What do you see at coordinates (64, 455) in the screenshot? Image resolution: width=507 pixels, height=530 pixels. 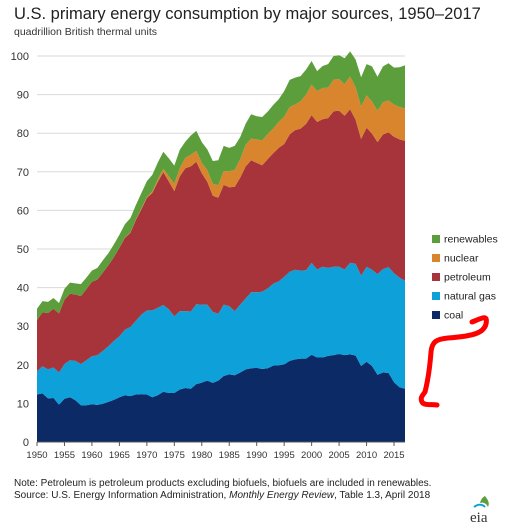 I see `x-tick-label: 1955` at bounding box center [64, 455].